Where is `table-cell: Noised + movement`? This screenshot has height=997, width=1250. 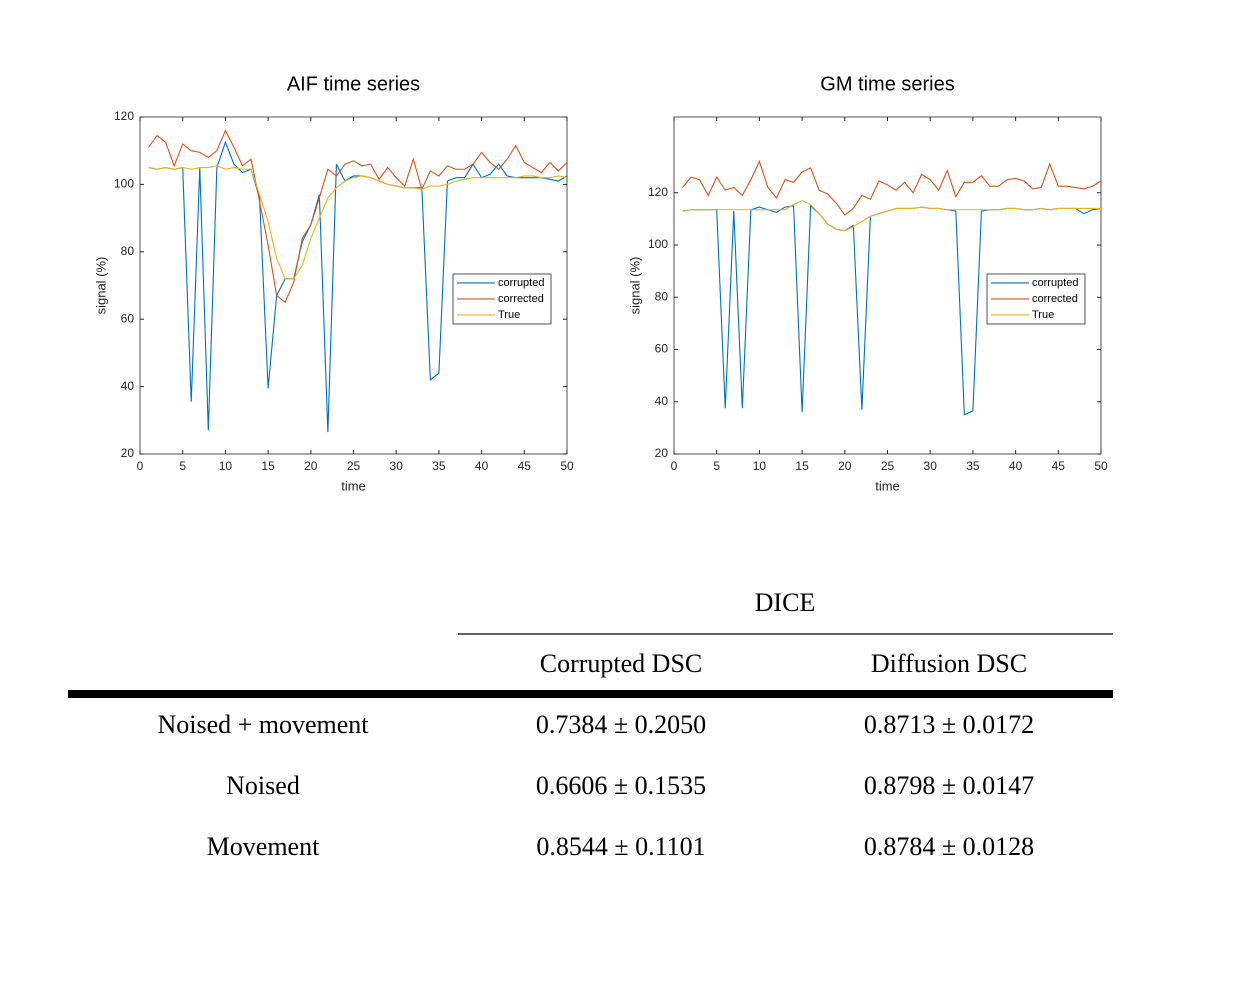 table-cell: Noised + movement is located at coordinates (263, 724).